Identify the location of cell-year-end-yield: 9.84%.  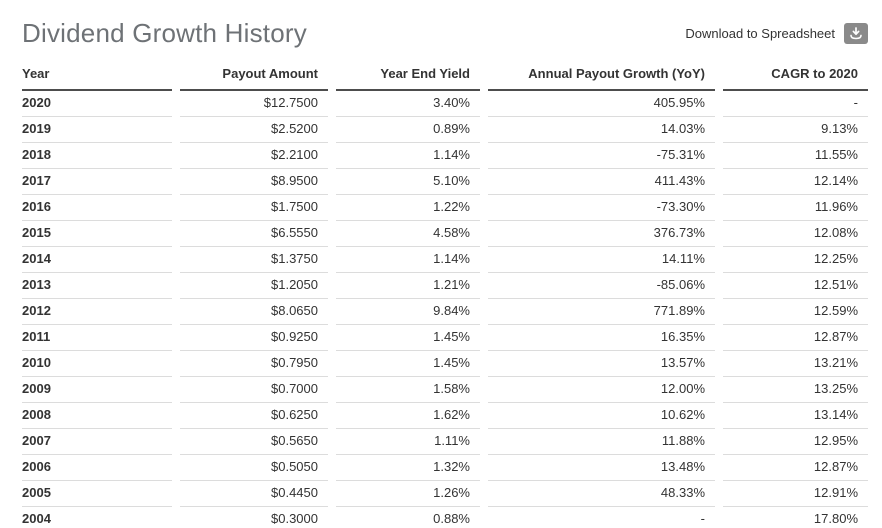
(408, 312).